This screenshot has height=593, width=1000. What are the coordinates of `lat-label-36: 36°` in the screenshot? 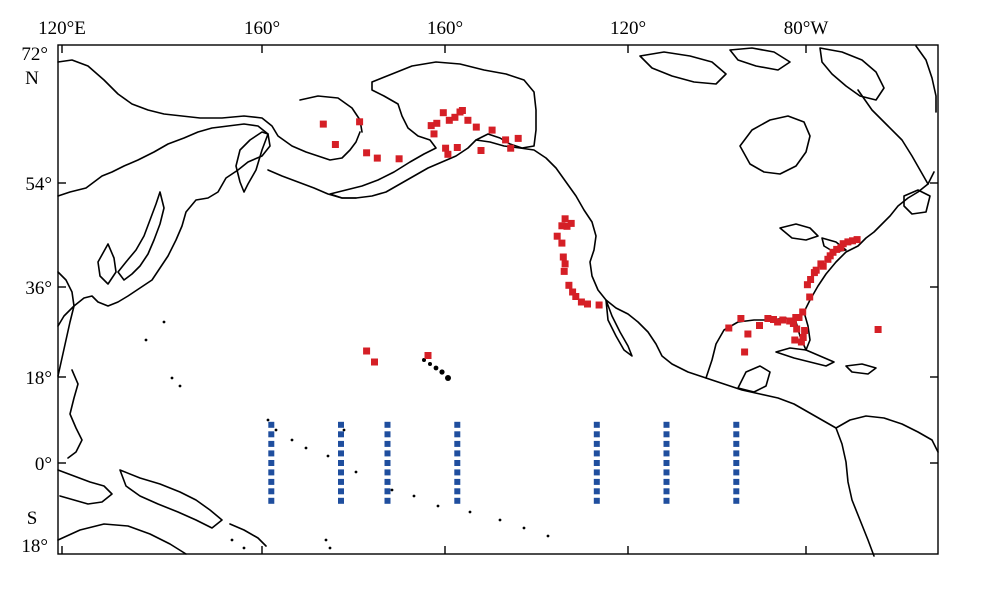 It's located at (38, 288).